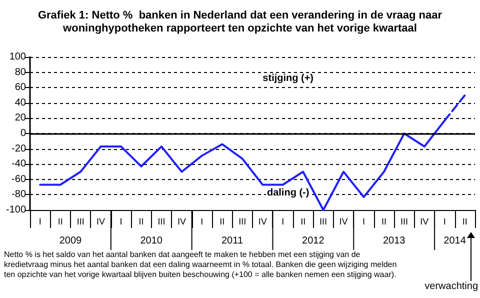  Describe the element at coordinates (19, 164) in the screenshot. I see `y-tick-label: -40` at that location.